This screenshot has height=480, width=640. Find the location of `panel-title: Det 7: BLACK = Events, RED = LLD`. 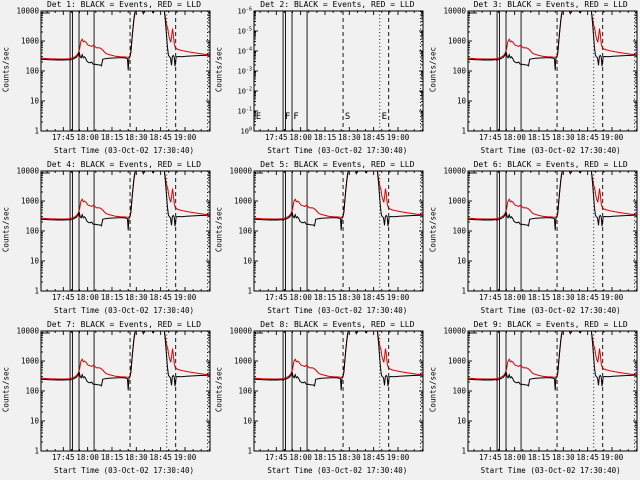

panel-title: Det 7: BLACK = Events, RED = LLD is located at coordinates (124, 324).